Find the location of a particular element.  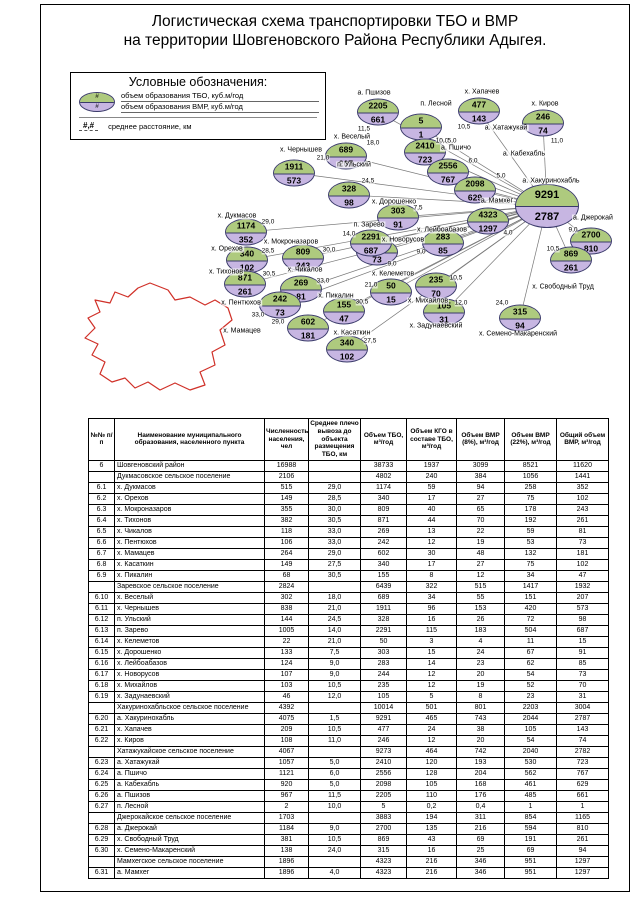

cell-vmr_total: 2787 is located at coordinates (582, 718).